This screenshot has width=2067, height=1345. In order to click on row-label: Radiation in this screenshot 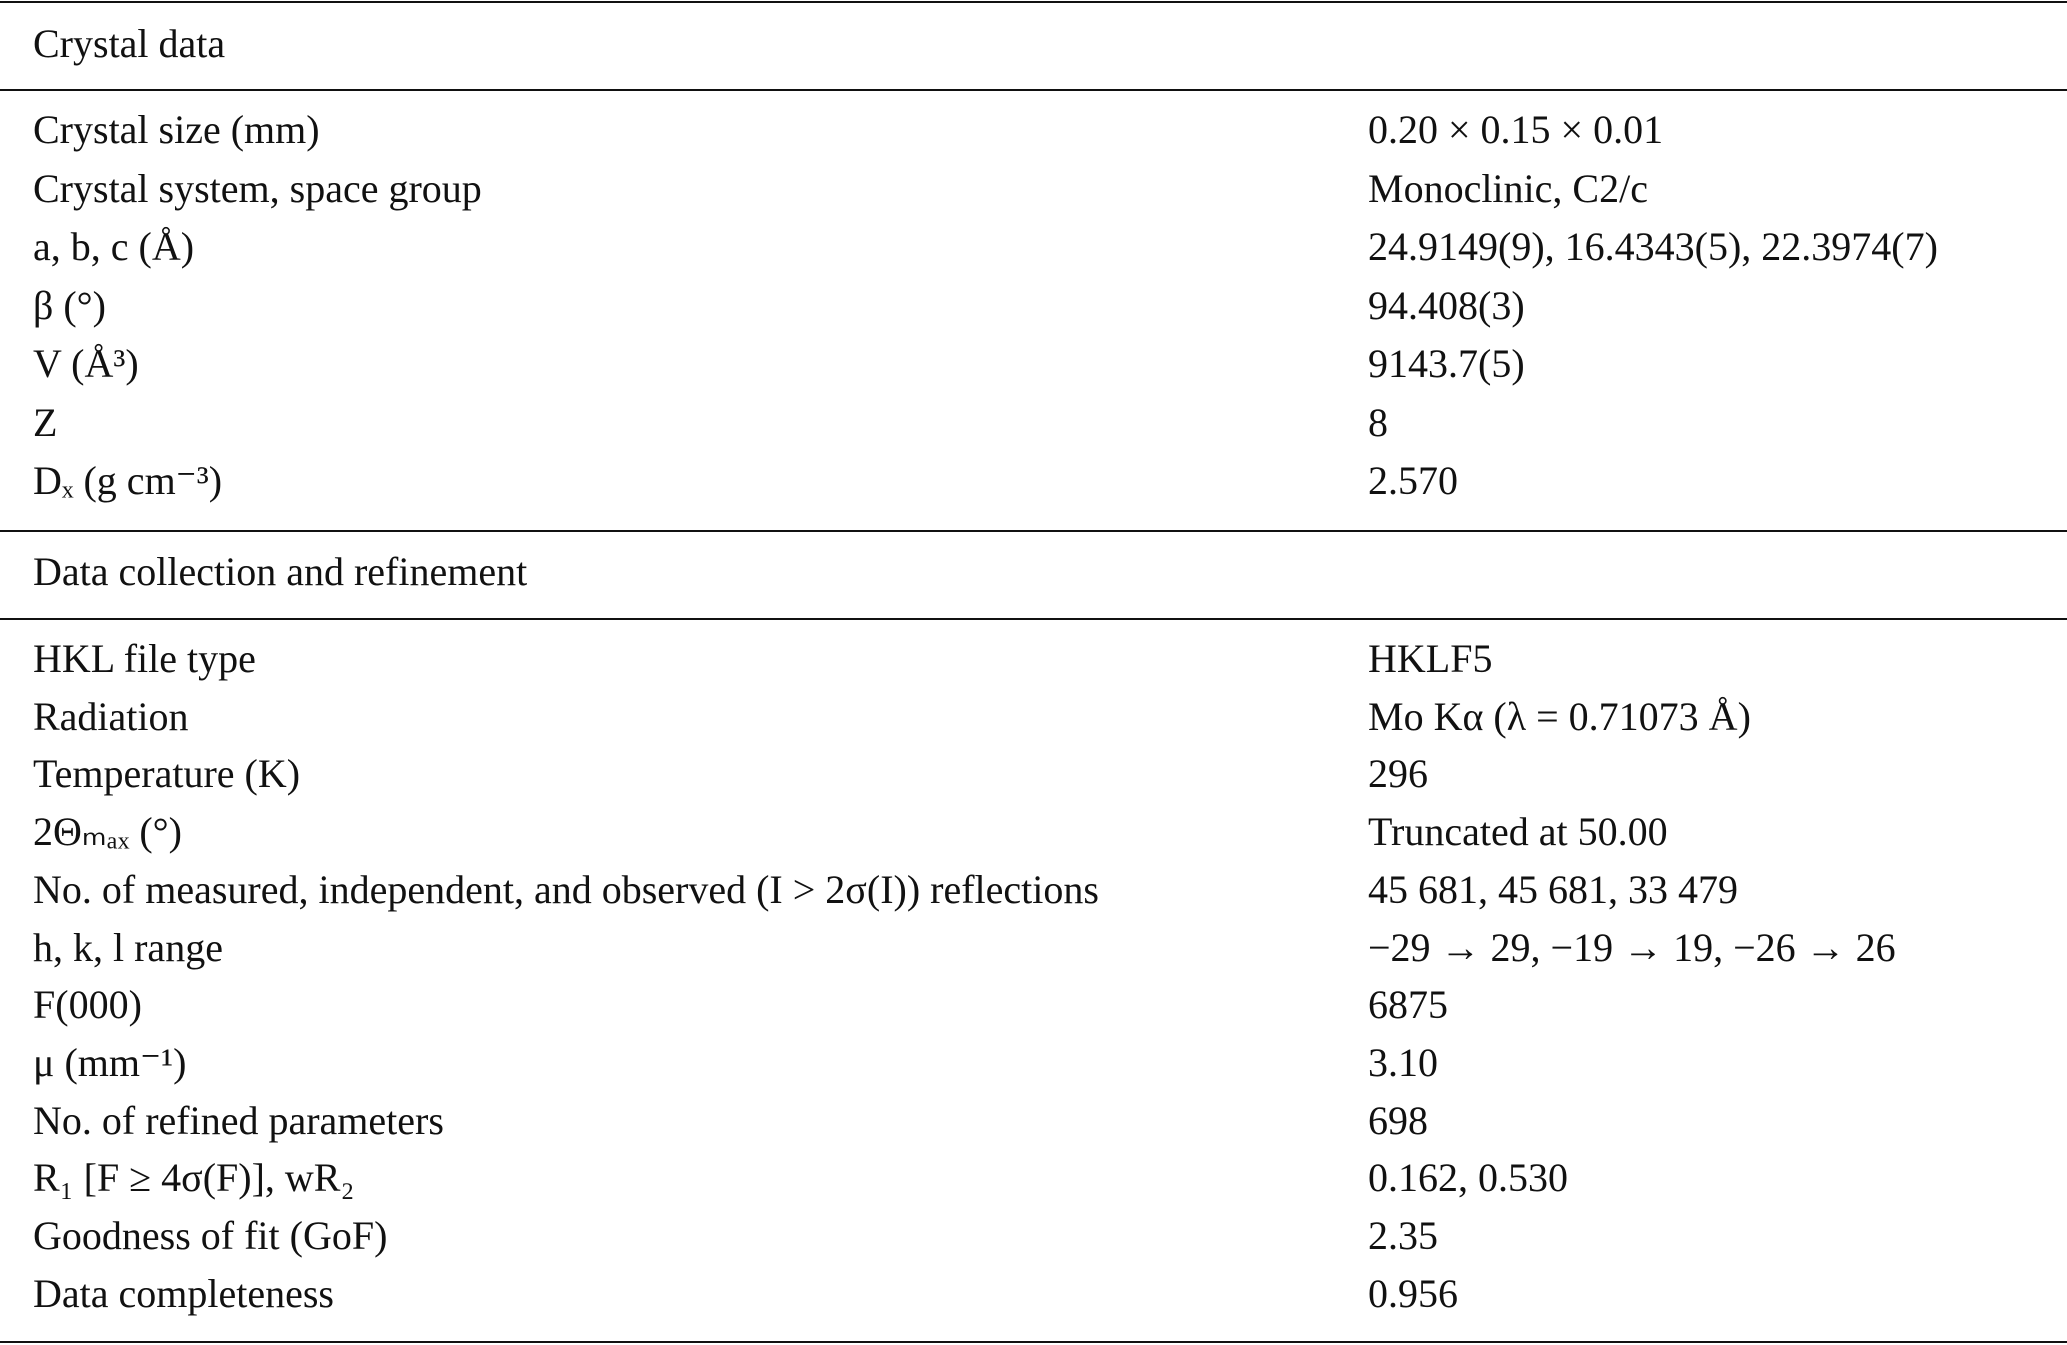, I will do `click(111, 716)`.